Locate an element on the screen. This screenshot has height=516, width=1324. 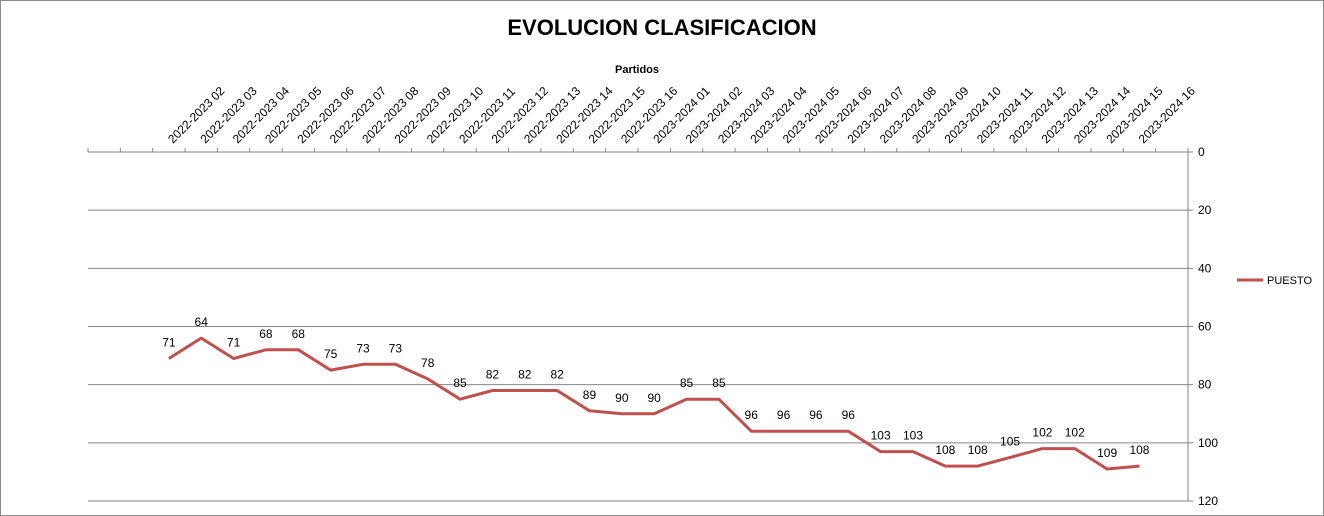
y-tick-label: 20 is located at coordinates (1205, 210).